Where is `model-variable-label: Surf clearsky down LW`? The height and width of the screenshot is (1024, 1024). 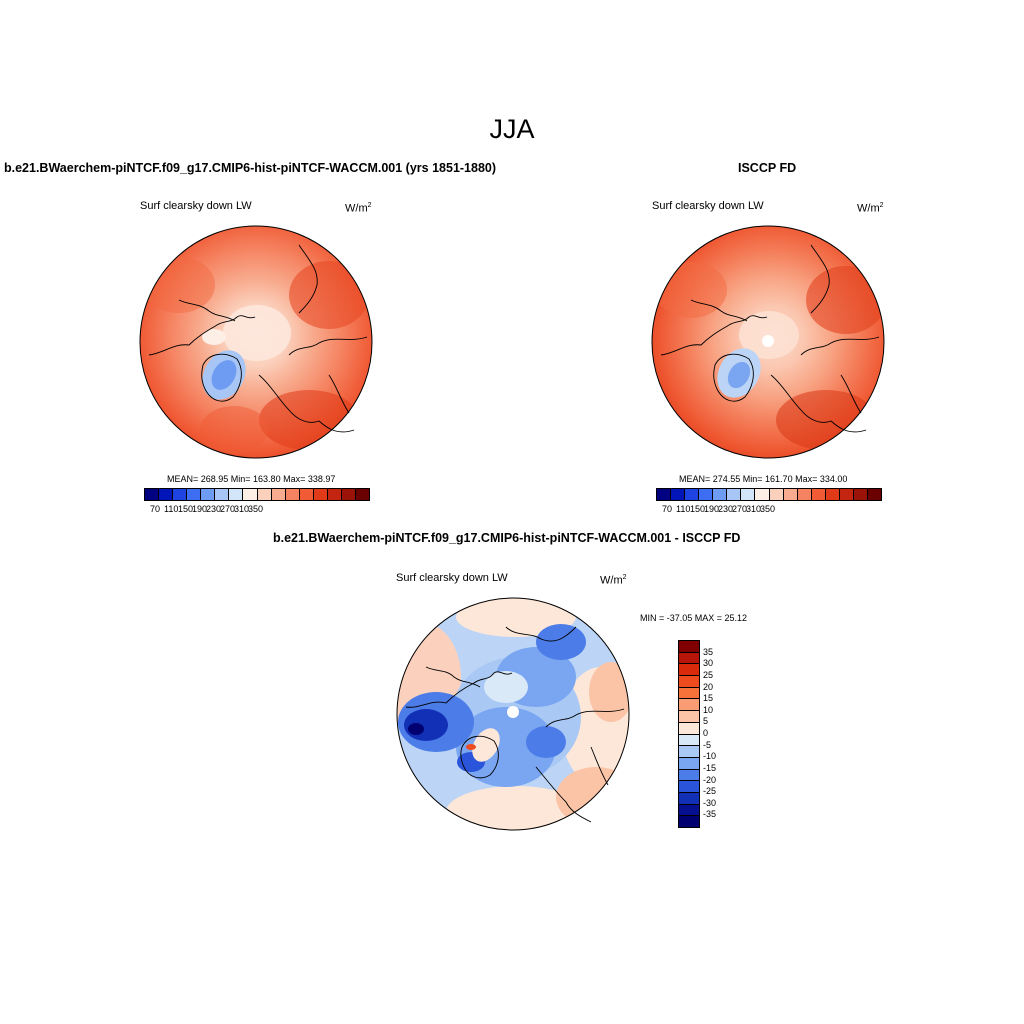 model-variable-label: Surf clearsky down LW is located at coordinates (196, 206).